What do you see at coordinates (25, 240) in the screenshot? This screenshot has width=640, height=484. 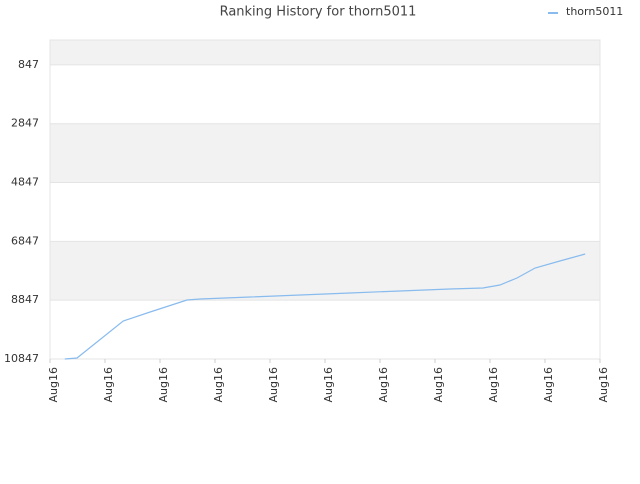 I see `y-tick-label: 6847` at bounding box center [25, 240].